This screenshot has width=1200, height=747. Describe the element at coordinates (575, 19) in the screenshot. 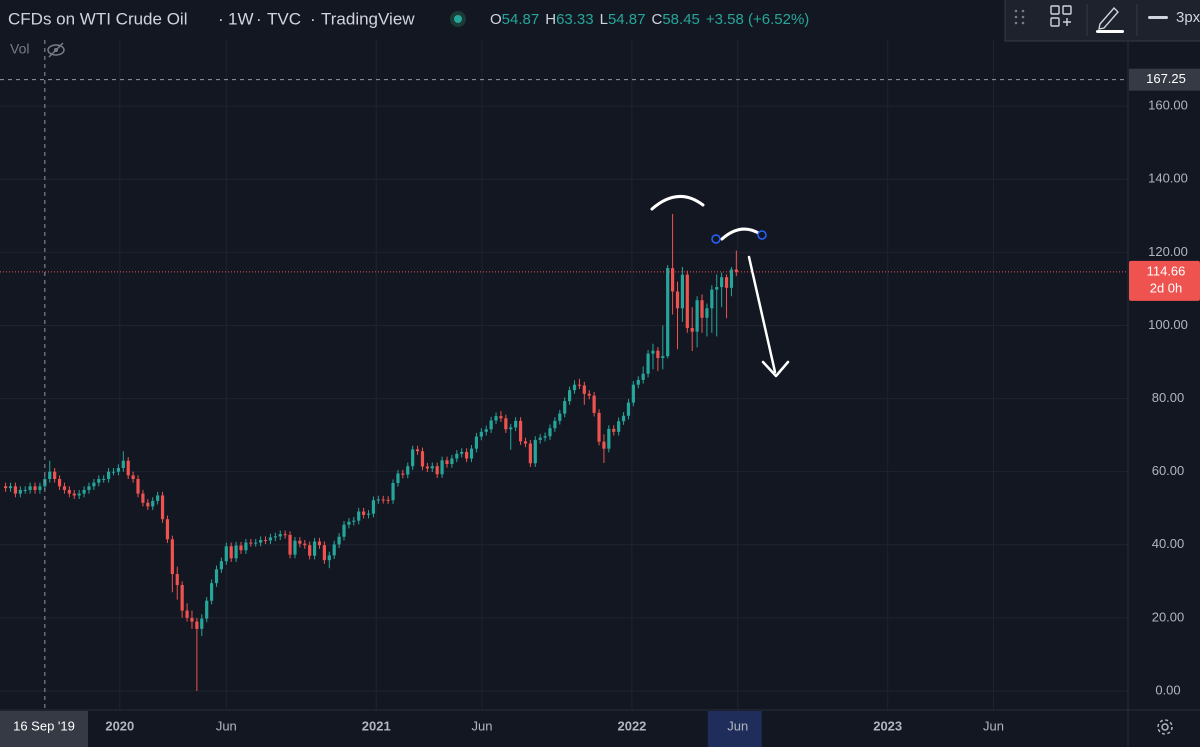

I see `ohlc-value: 63.33` at that location.